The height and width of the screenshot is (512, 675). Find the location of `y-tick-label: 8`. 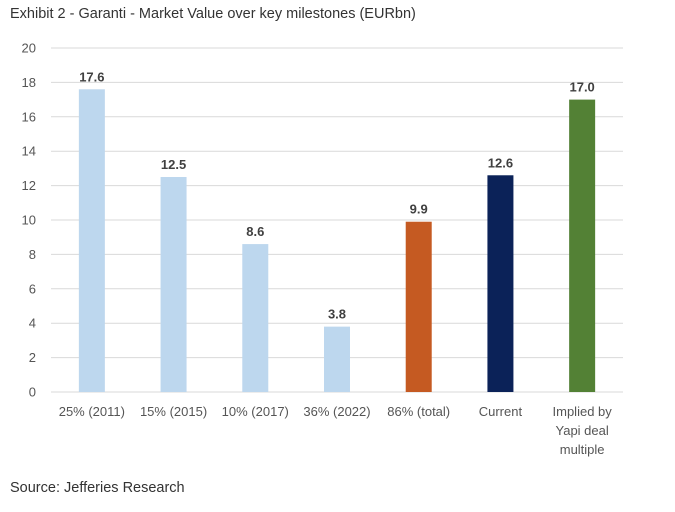

y-tick-label: 8 is located at coordinates (32, 254).